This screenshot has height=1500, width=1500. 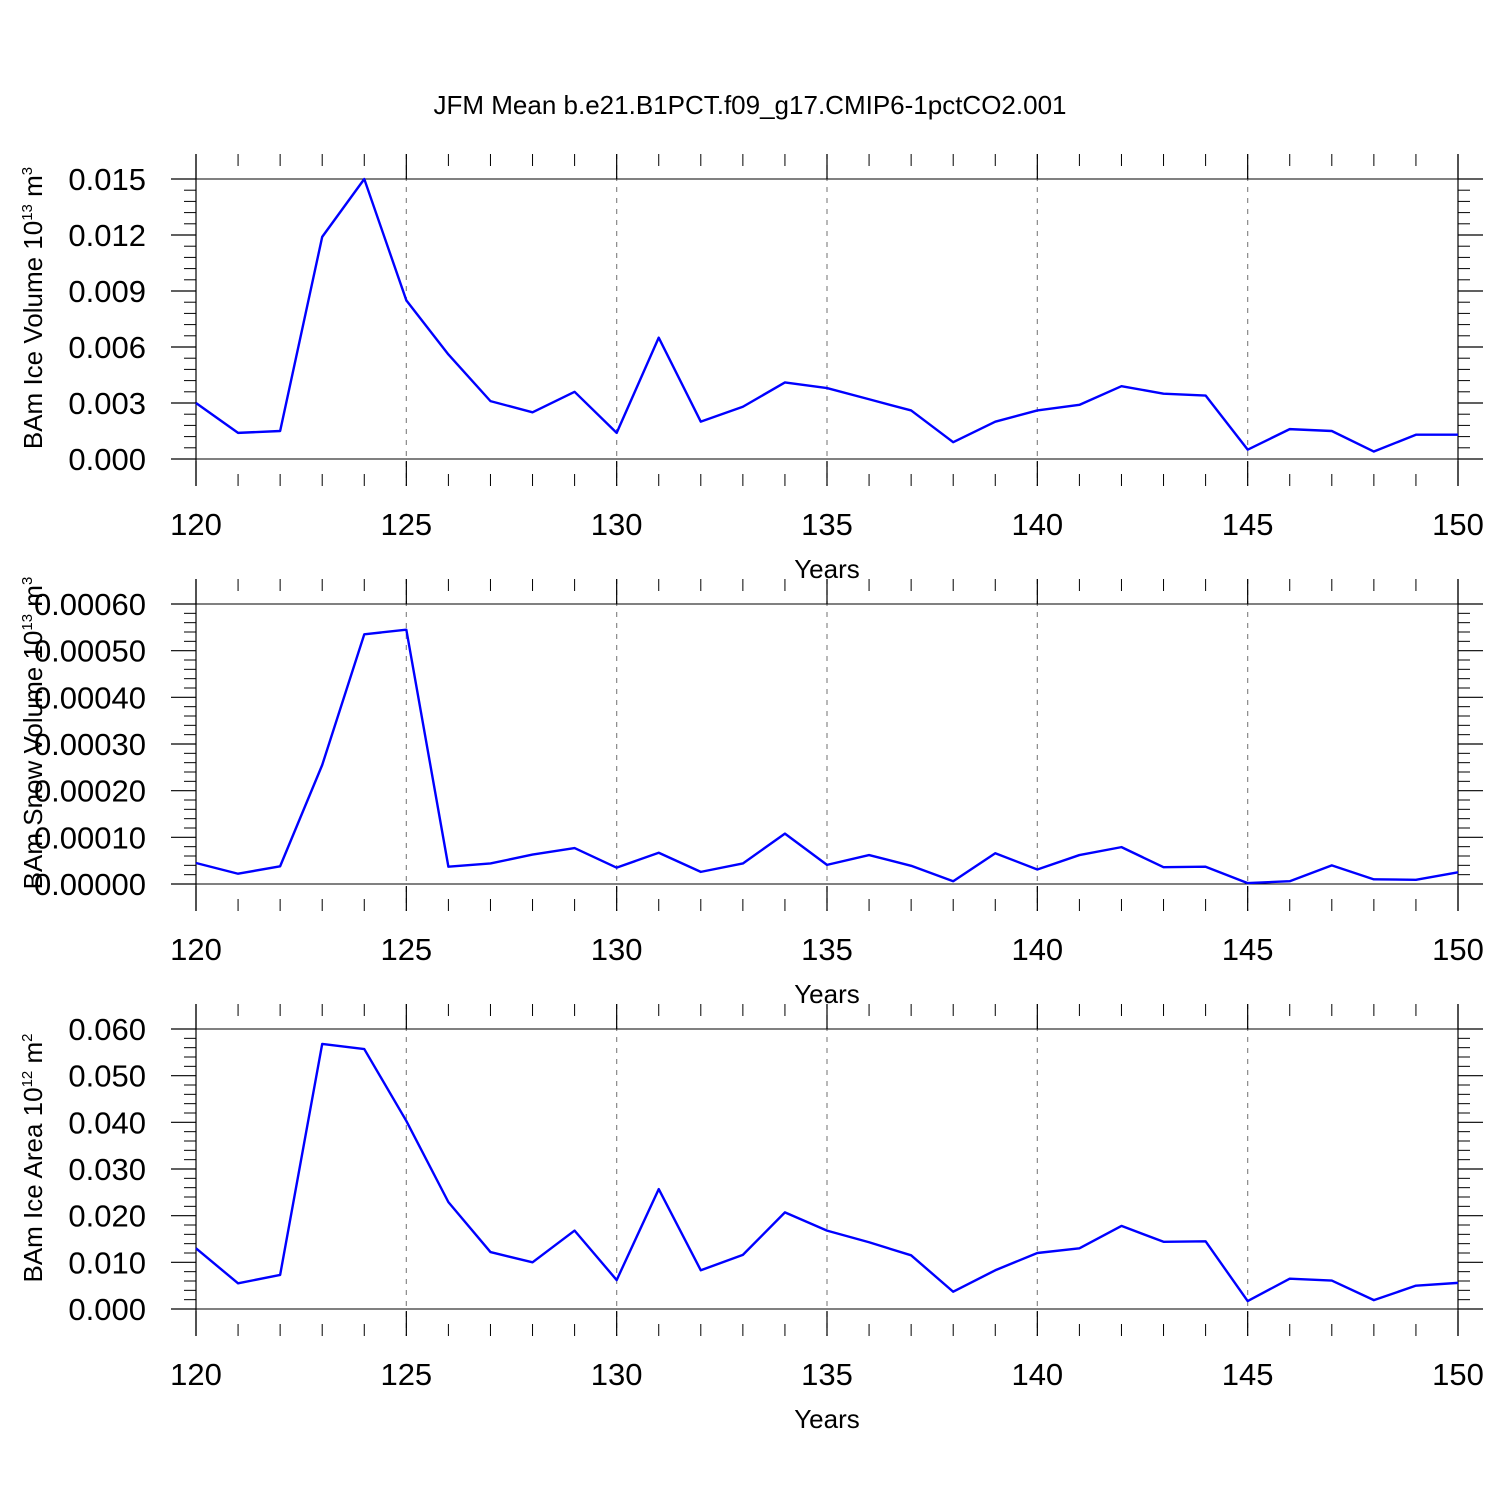 What do you see at coordinates (827, 1419) in the screenshot?
I see `x-axis-title: Years` at bounding box center [827, 1419].